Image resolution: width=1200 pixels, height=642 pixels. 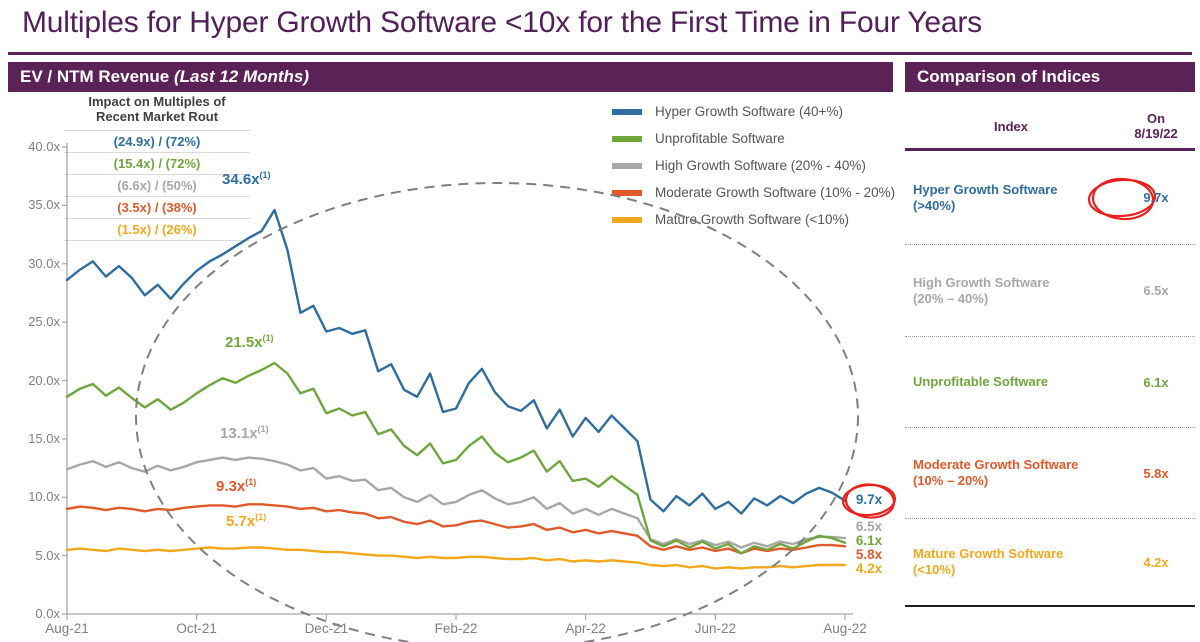 I want to click on legend-label: Unprofitable Software, so click(x=720, y=138).